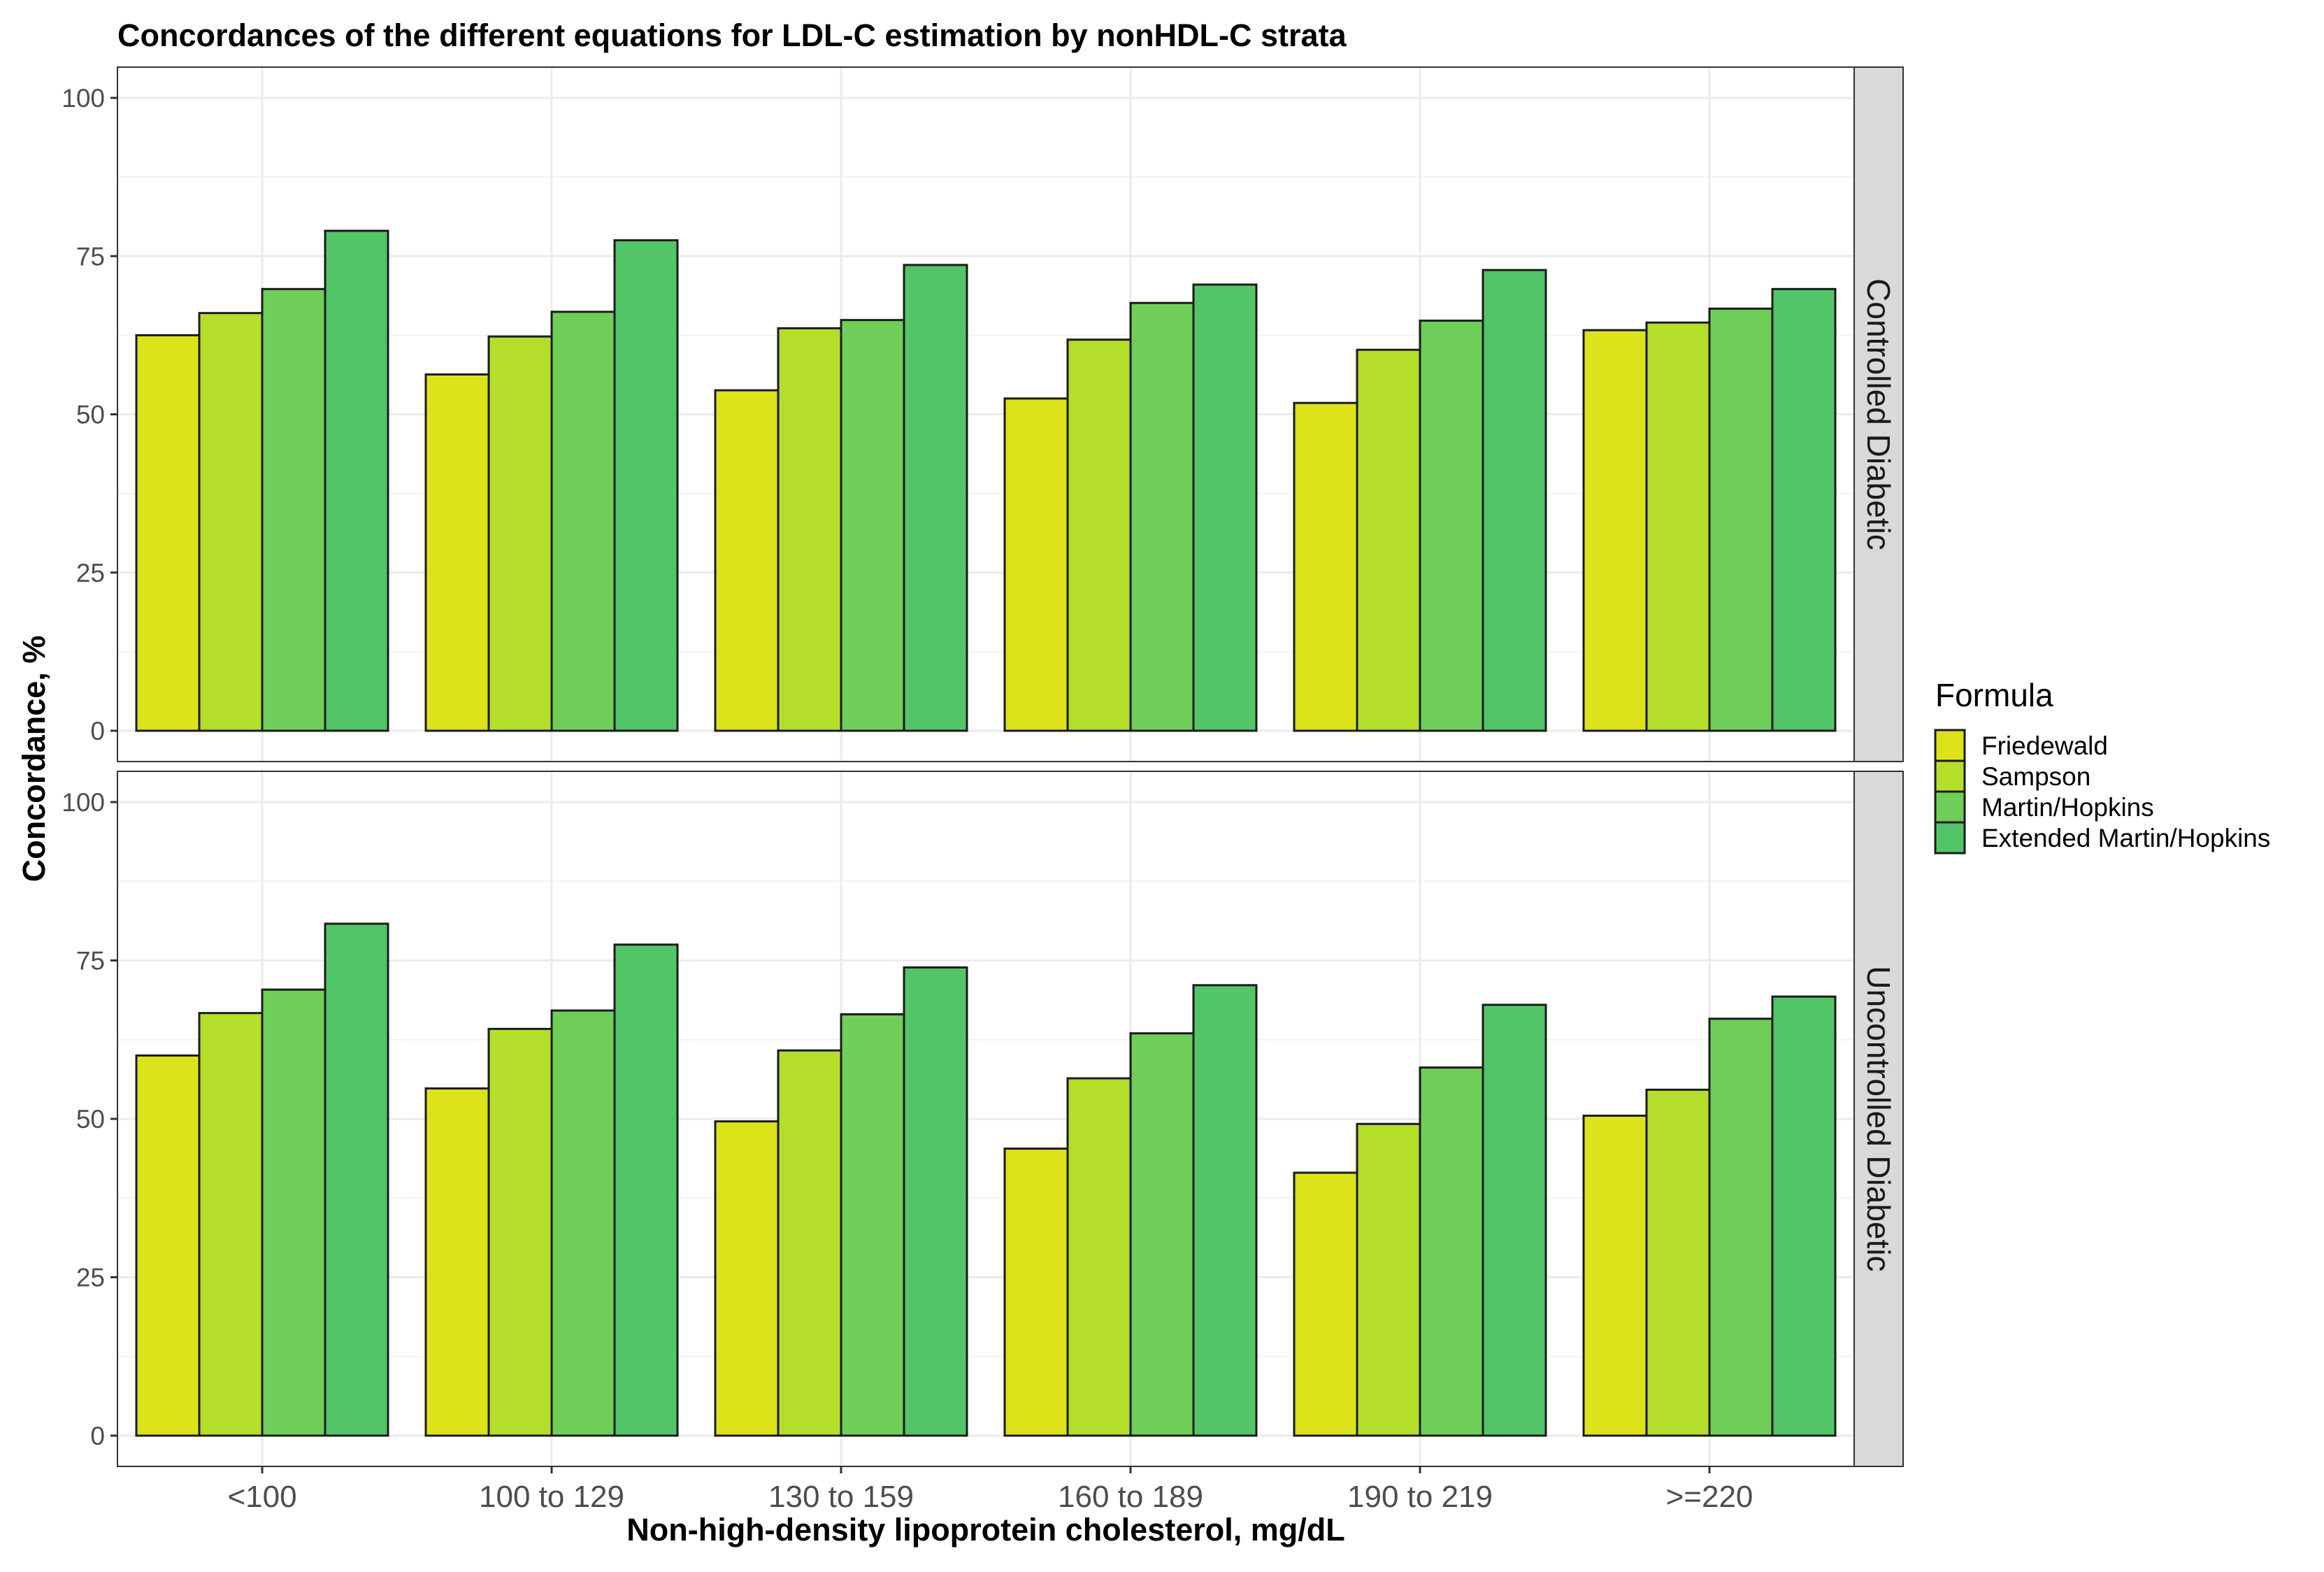 Image resolution: width=2324 pixels, height=1572 pixels. Describe the element at coordinates (551, 1497) in the screenshot. I see `x-tick-label: 100 to 129` at that location.